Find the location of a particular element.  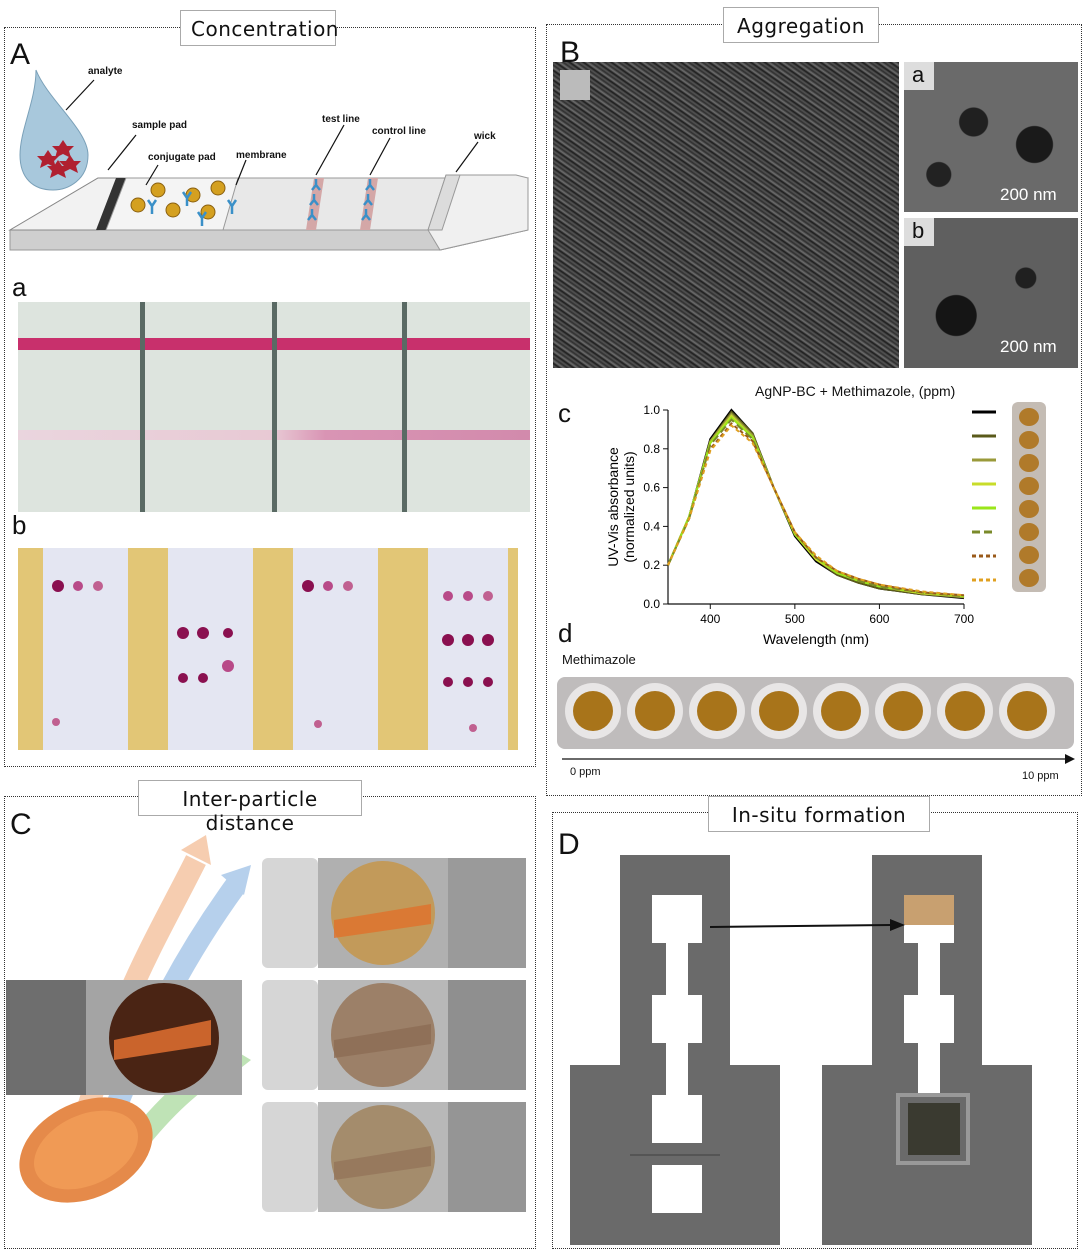

panel-a-sub-a: a is located at coordinates (19, 287).